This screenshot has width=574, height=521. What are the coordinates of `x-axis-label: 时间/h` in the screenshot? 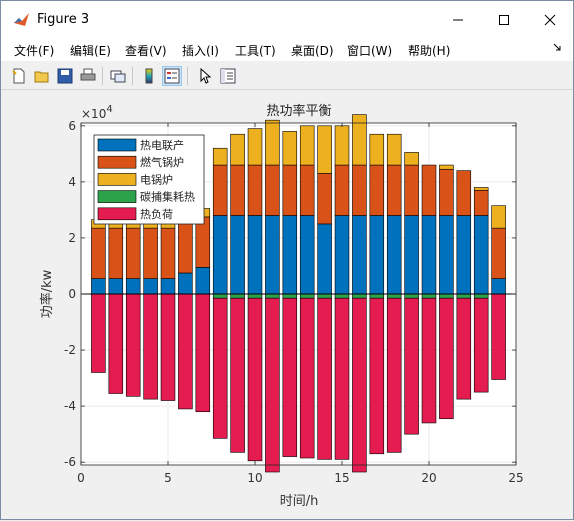 It's located at (299, 501).